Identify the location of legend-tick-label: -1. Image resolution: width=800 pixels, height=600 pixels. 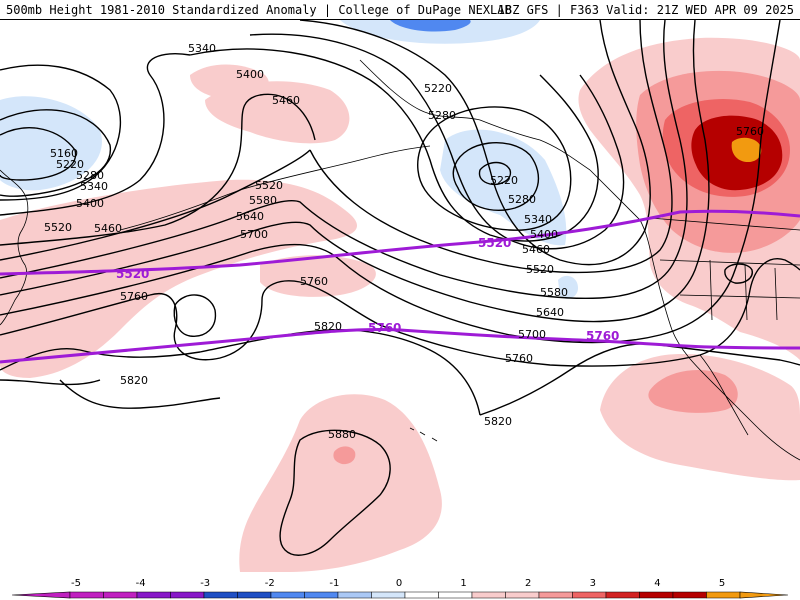
(334, 583).